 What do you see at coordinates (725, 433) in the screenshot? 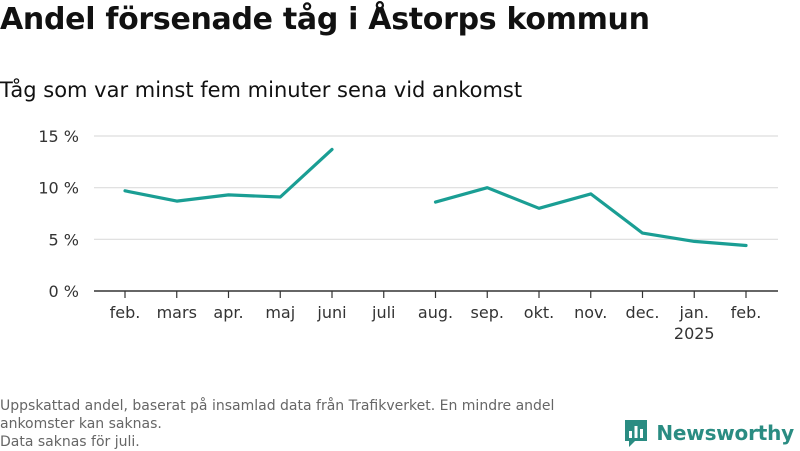
I see `brand-name: Newsworthy` at bounding box center [725, 433].